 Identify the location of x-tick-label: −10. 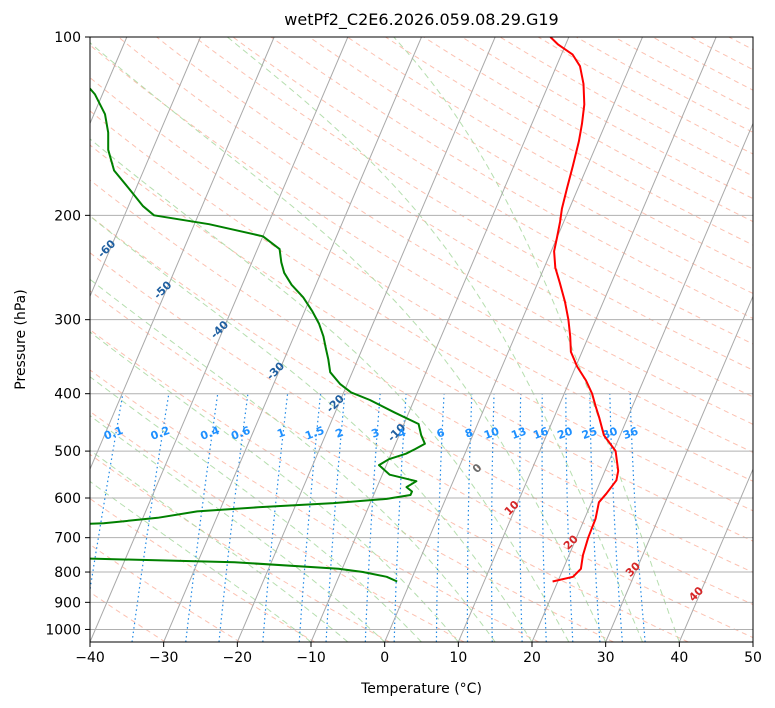
(311, 658).